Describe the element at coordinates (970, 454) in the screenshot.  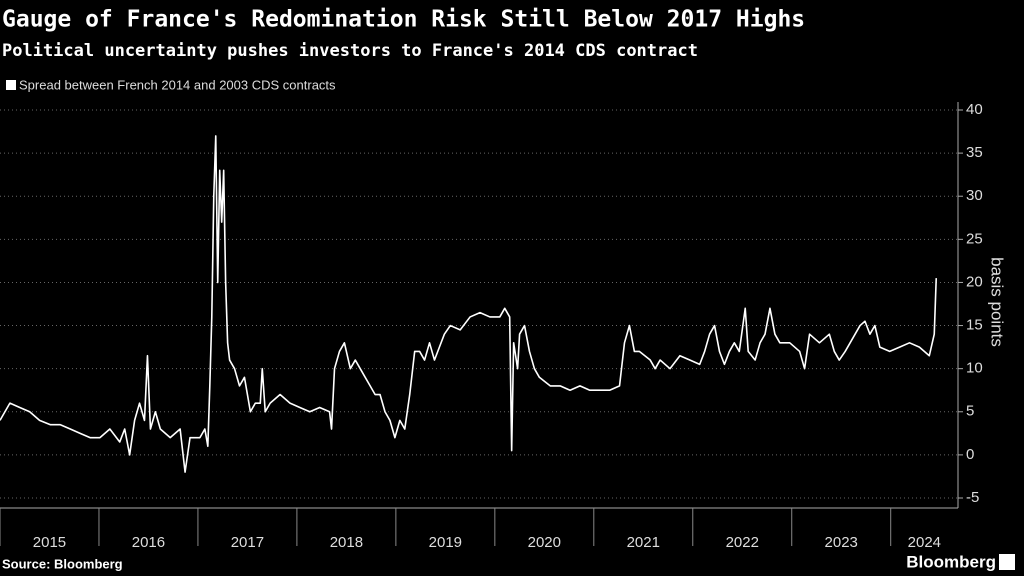
I see `y-tick-label: 0` at that location.